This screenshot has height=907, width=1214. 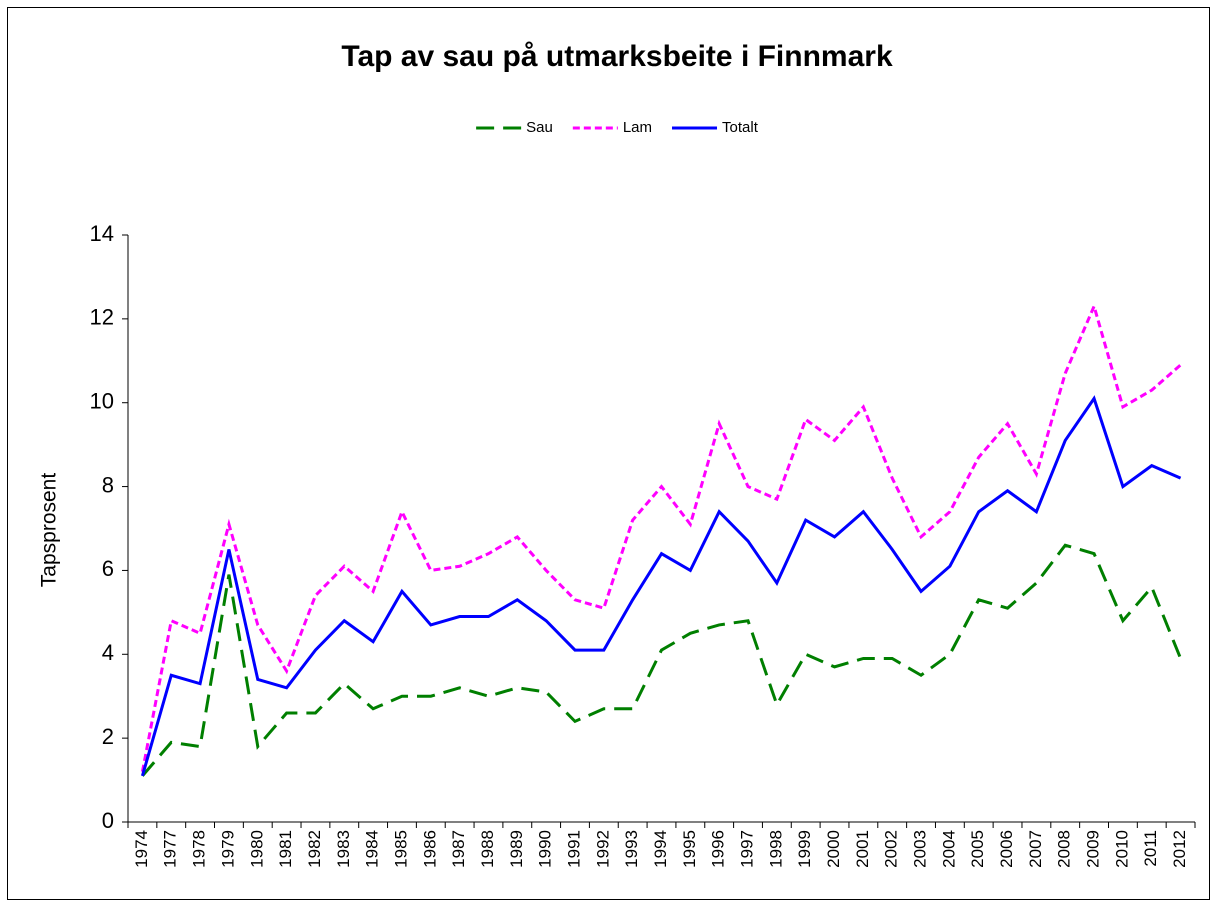 What do you see at coordinates (108, 736) in the screenshot?
I see `y-tick-label: 2` at bounding box center [108, 736].